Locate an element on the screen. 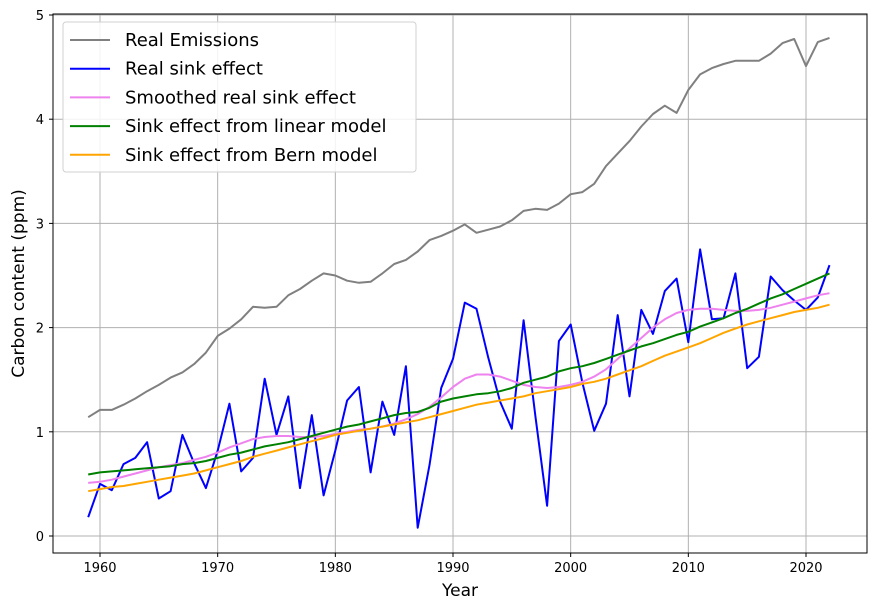 The image size is (876, 610). legend-label-real-sink-effect: Real sink effect is located at coordinates (194, 69).